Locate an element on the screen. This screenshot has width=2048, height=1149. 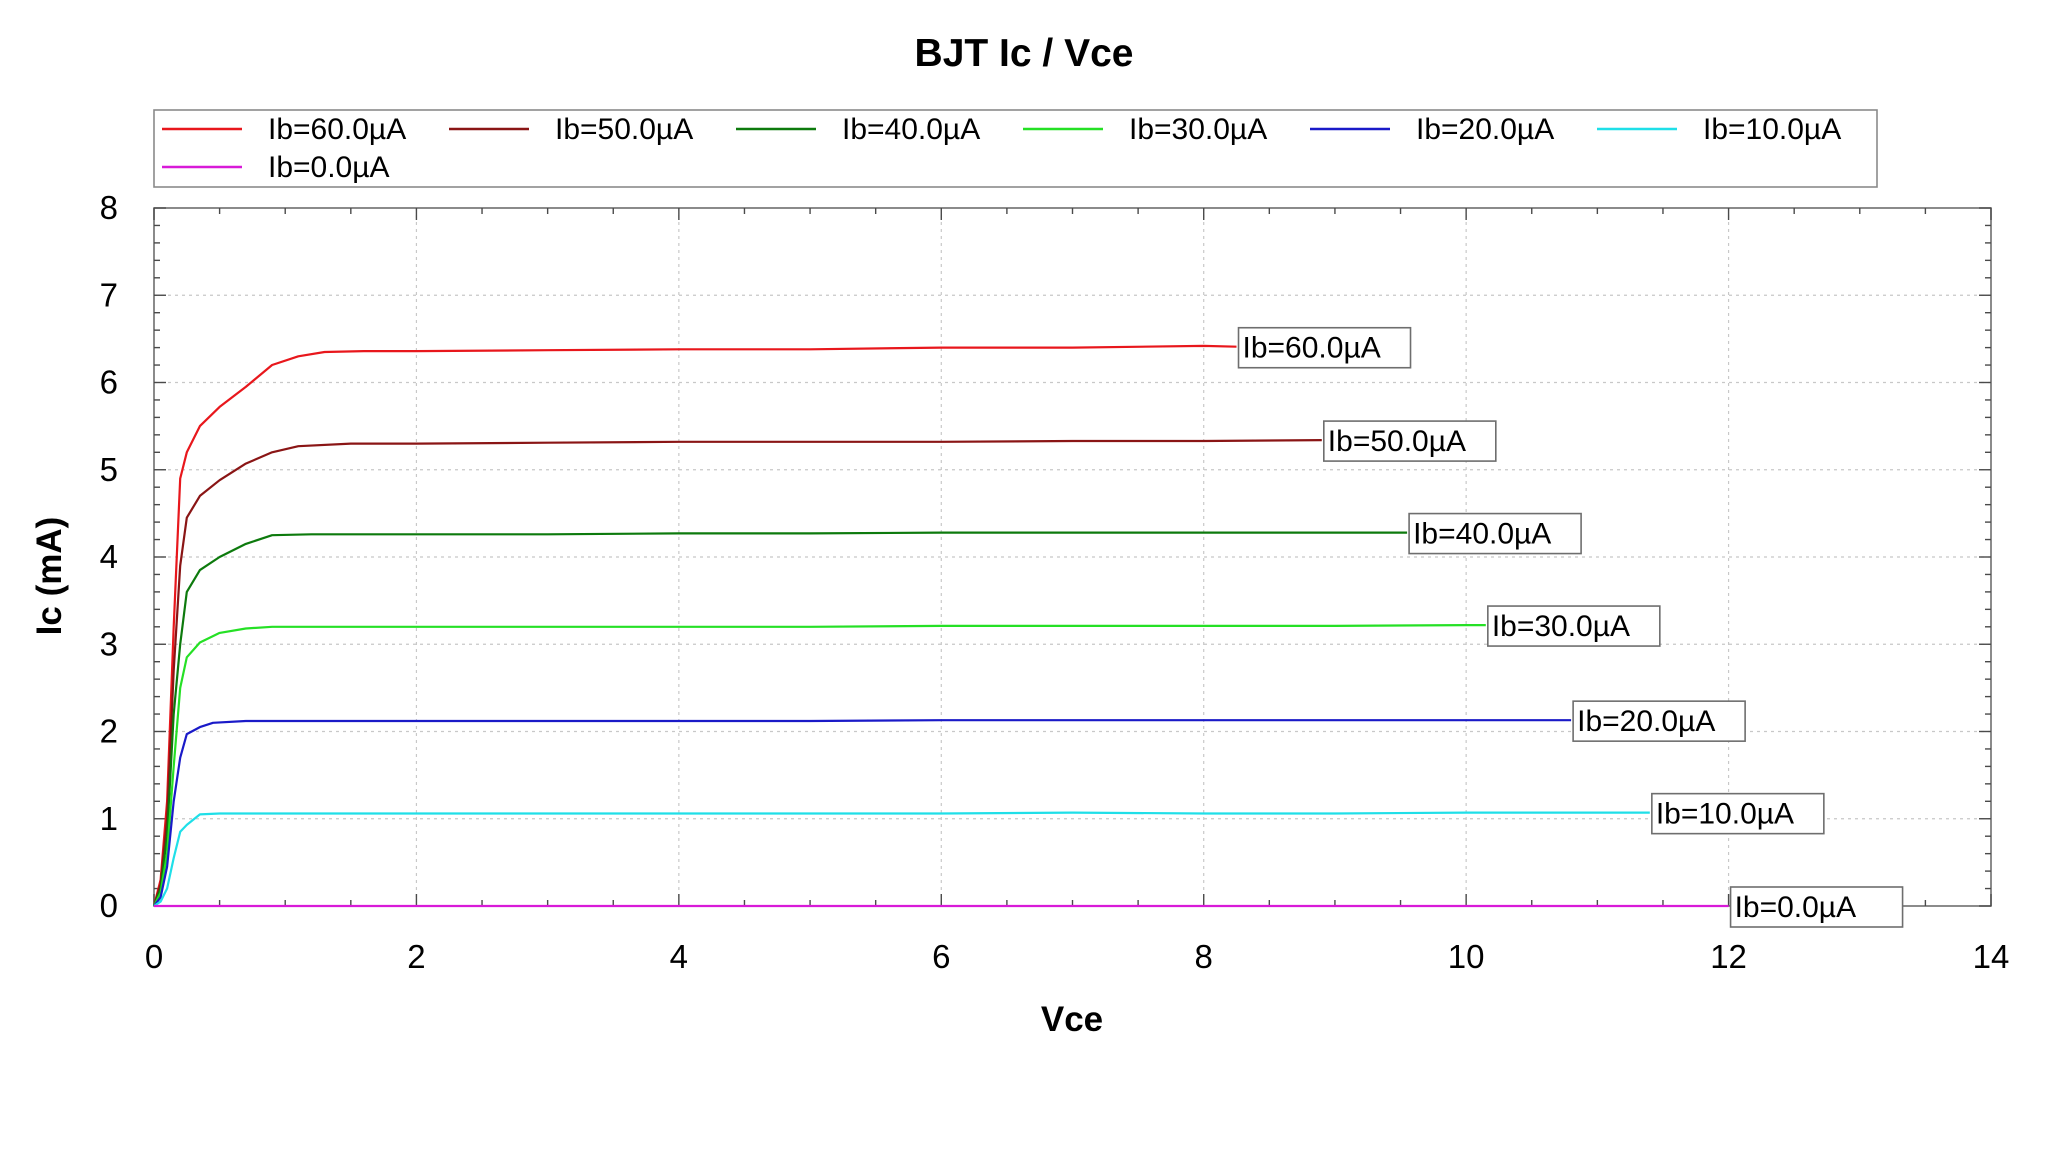
legend-item: Ib=40.0µA is located at coordinates (858, 129).